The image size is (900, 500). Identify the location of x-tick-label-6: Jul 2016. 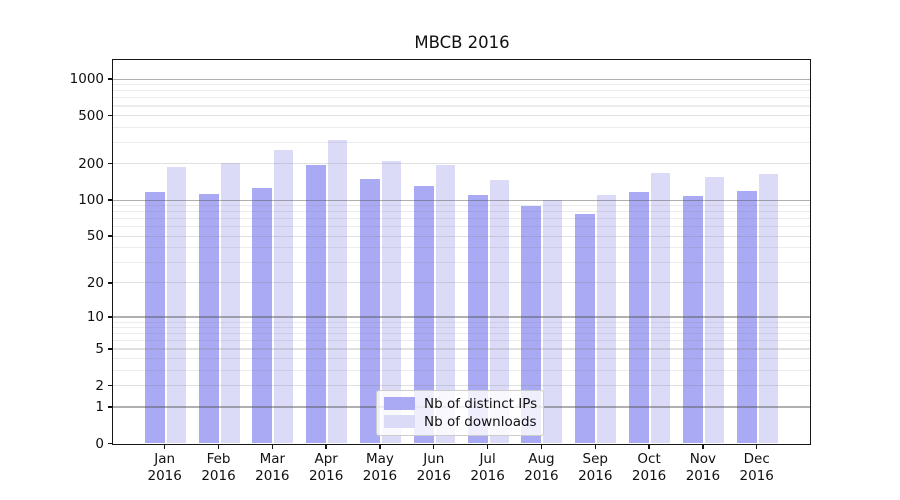
(487, 467).